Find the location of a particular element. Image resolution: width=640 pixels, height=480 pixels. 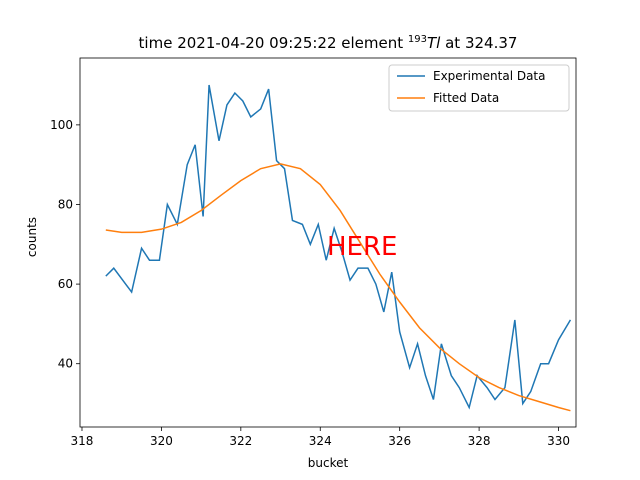

y-axis-label: counts is located at coordinates (32, 237).